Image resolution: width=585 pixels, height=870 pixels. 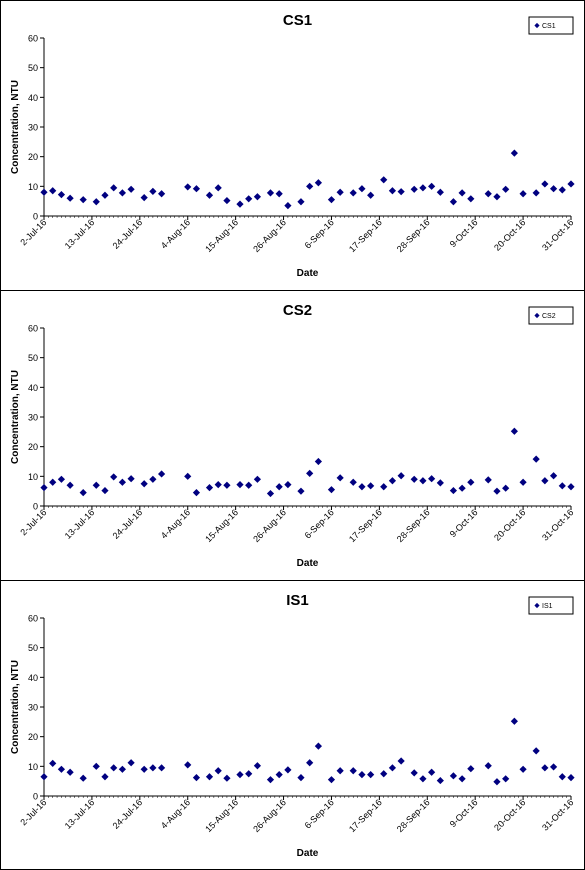 What do you see at coordinates (413, 235) in the screenshot?
I see `x-tick-label: 28-Sep-16` at bounding box center [413, 235].